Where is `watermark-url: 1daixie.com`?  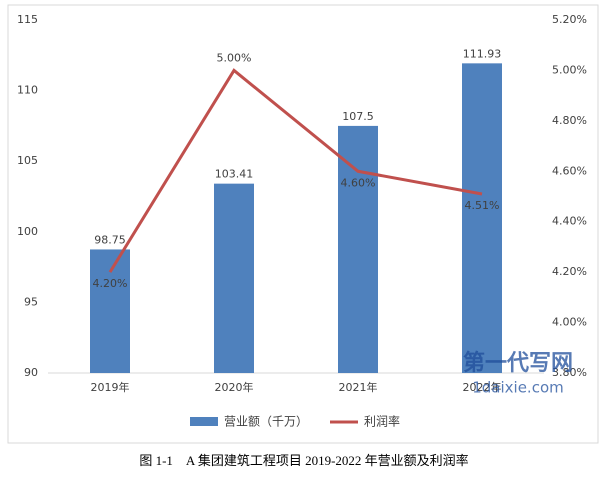
watermark-url: 1daixie.com is located at coordinates (518, 388).